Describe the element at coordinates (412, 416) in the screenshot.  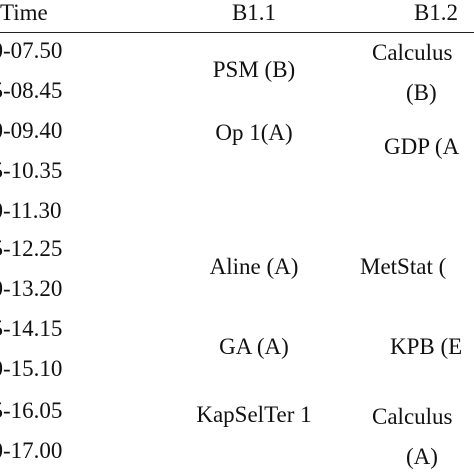
I see `course-calculus-a: Calculus` at that location.